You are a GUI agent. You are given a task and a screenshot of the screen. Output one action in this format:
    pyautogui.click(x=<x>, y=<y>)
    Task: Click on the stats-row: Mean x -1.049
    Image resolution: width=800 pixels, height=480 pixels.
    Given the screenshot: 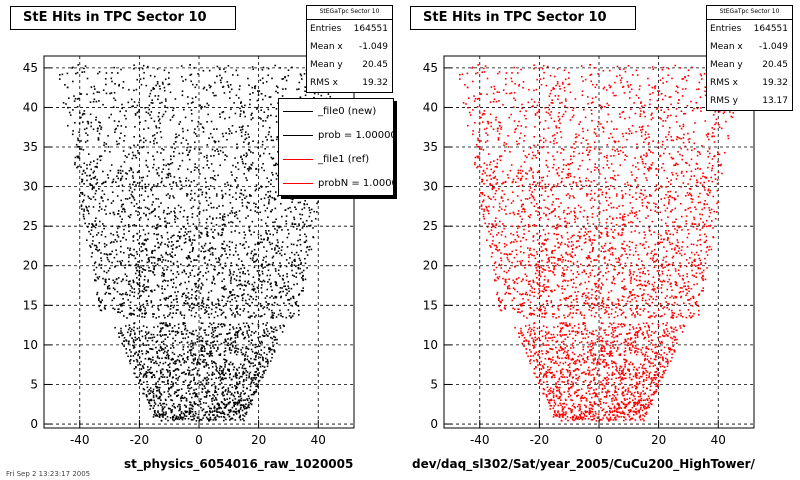 What is the action you would take?
    pyautogui.click(x=349, y=47)
    